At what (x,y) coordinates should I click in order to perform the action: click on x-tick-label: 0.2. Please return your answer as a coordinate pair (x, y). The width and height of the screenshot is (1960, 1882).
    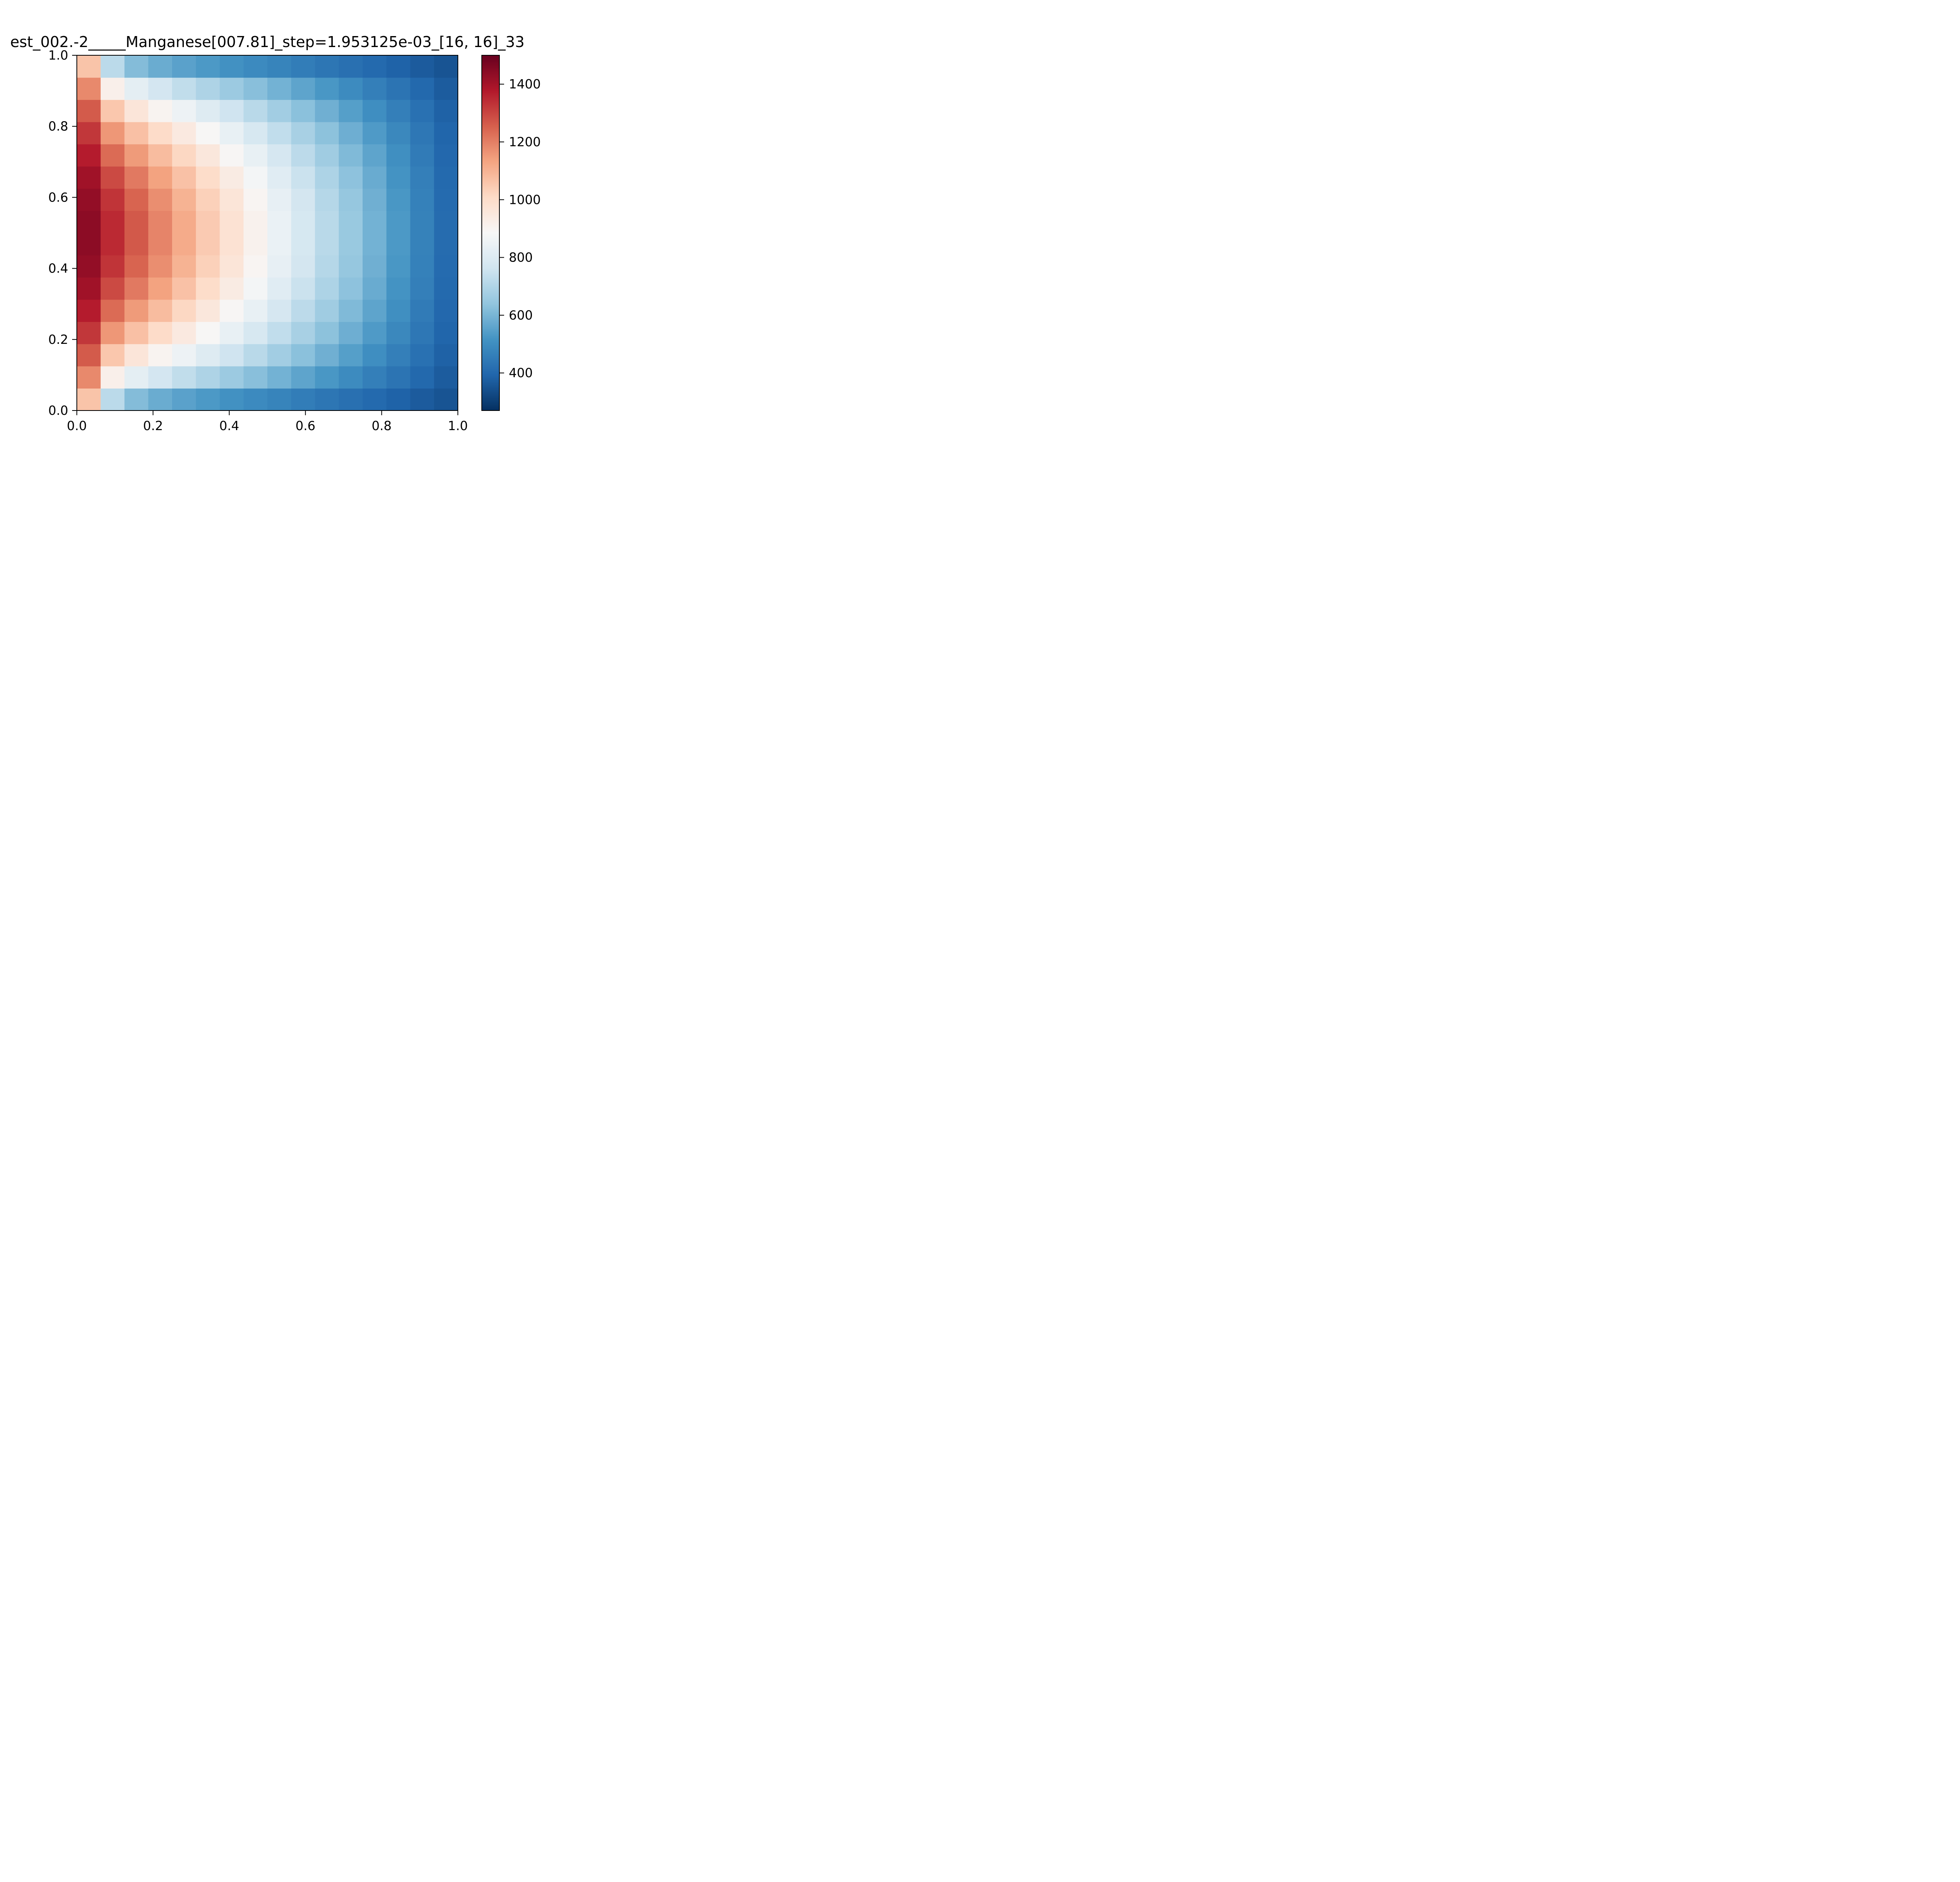
    Looking at the image, I should click on (153, 425).